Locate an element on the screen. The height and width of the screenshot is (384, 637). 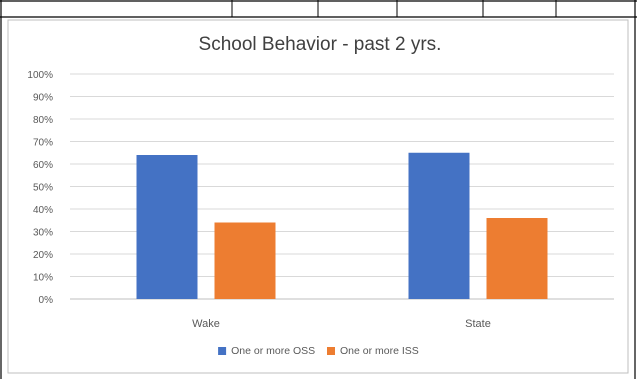
y-tick-label: 0% is located at coordinates (46, 300).